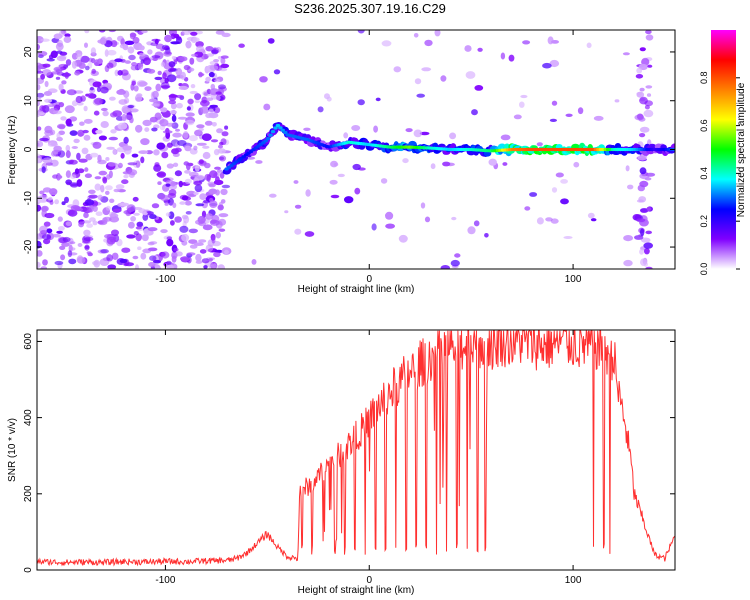 Image resolution: width=750 pixels, height=600 pixels. Describe the element at coordinates (573, 279) in the screenshot. I see `spectrogram-x-tick-label: 100` at that location.